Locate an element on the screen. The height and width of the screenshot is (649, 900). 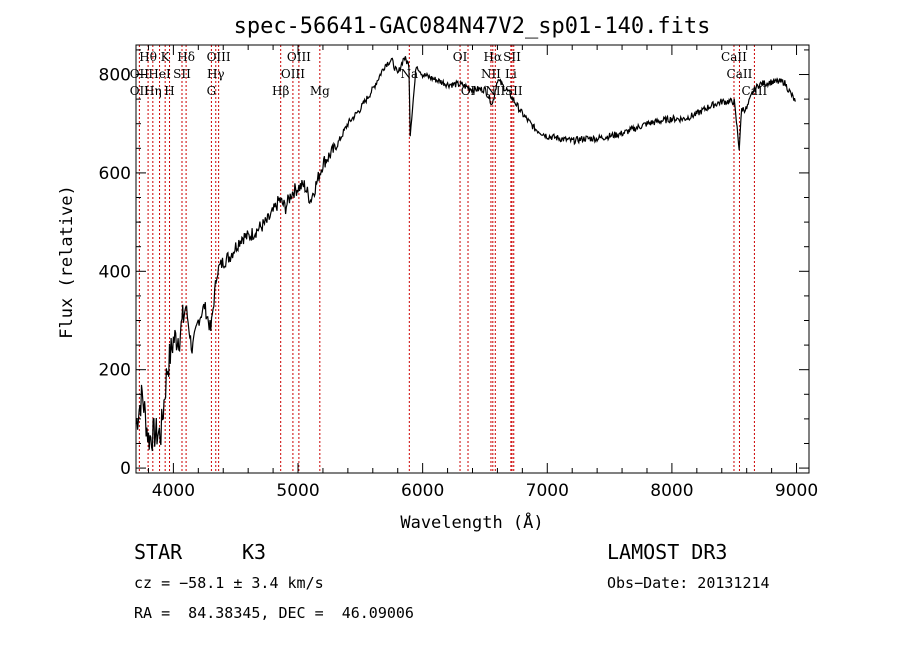
x-axis-label: Wavelength (Å) is located at coordinates (471, 522).